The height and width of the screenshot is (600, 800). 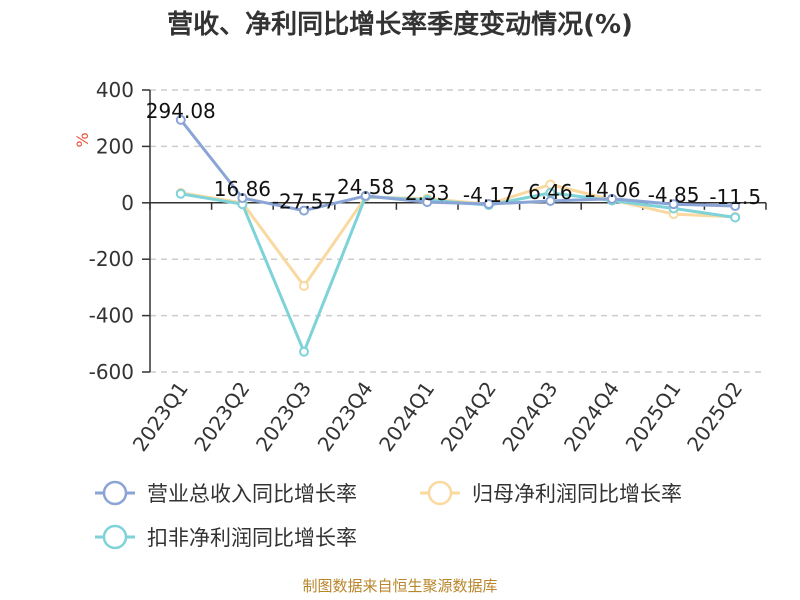 What do you see at coordinates (111, 372) in the screenshot?
I see `y-tick-label: -600` at bounding box center [111, 372].